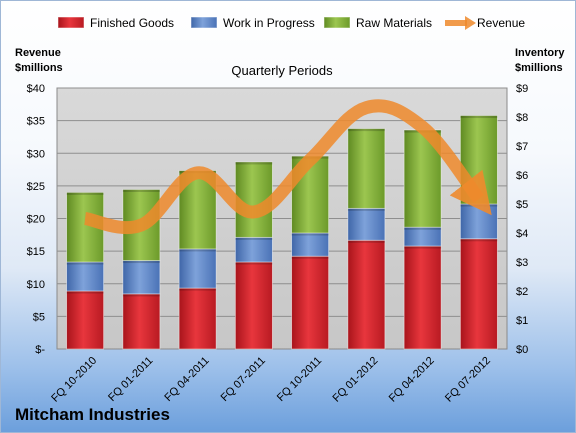 The image size is (576, 433). I want to click on bar-raw-materials, so click(366, 168).